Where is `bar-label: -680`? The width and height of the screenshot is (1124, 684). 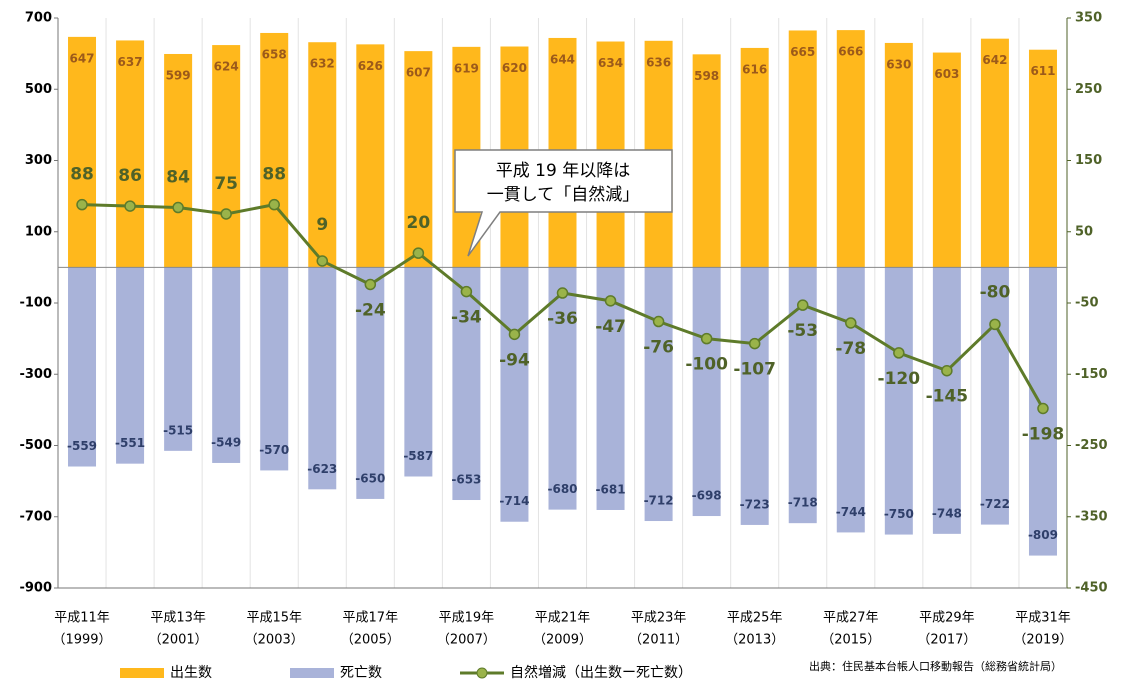
bar-label: -680 is located at coordinates (562, 489).